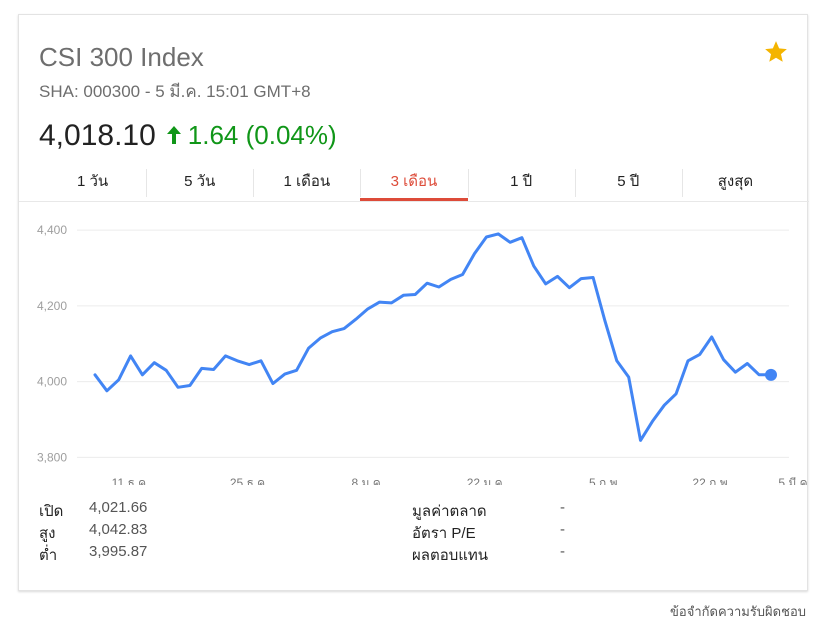 Image resolution: width=828 pixels, height=624 pixels. What do you see at coordinates (414, 201) in the screenshot?
I see `tabs-divider` at bounding box center [414, 201].